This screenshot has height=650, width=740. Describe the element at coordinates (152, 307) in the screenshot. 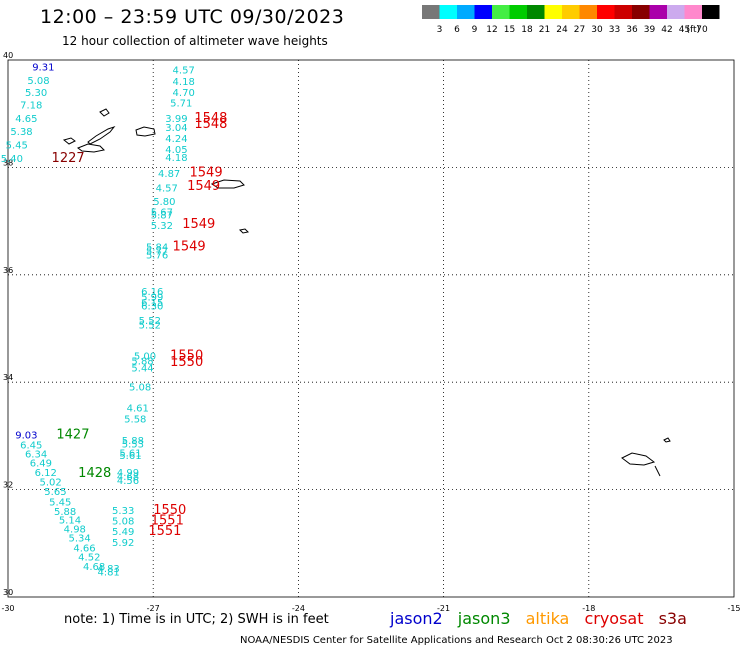

I see `wave-height-label: 6.30` at that location.